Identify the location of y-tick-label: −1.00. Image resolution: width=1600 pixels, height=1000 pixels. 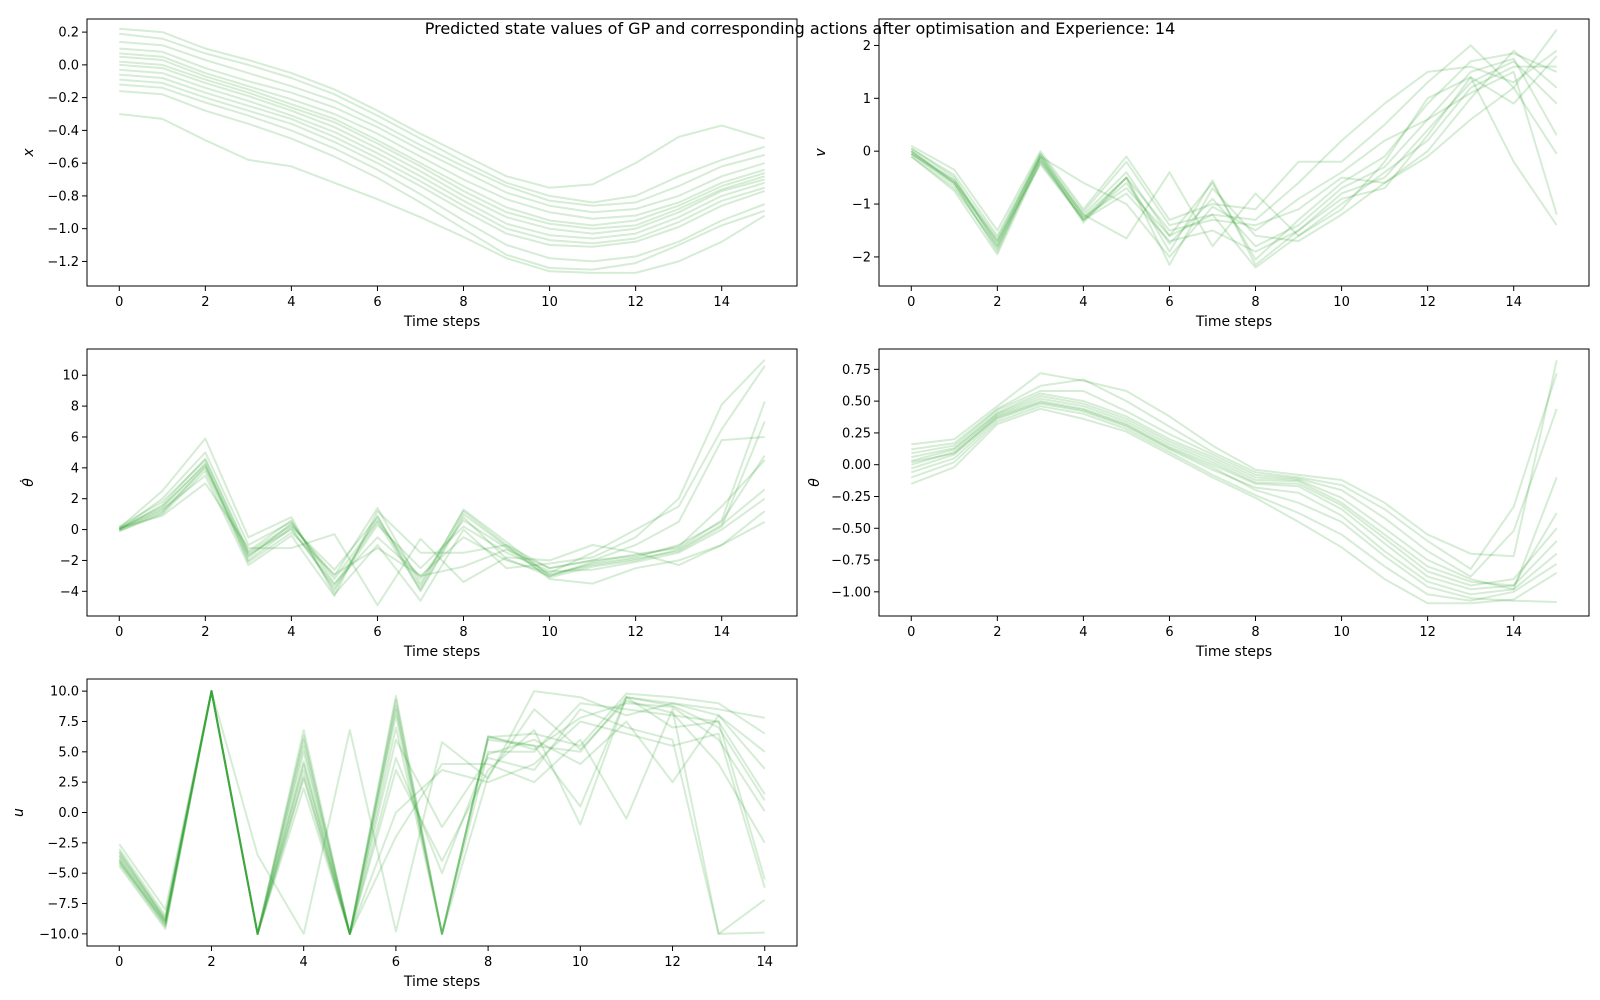
(851, 592).